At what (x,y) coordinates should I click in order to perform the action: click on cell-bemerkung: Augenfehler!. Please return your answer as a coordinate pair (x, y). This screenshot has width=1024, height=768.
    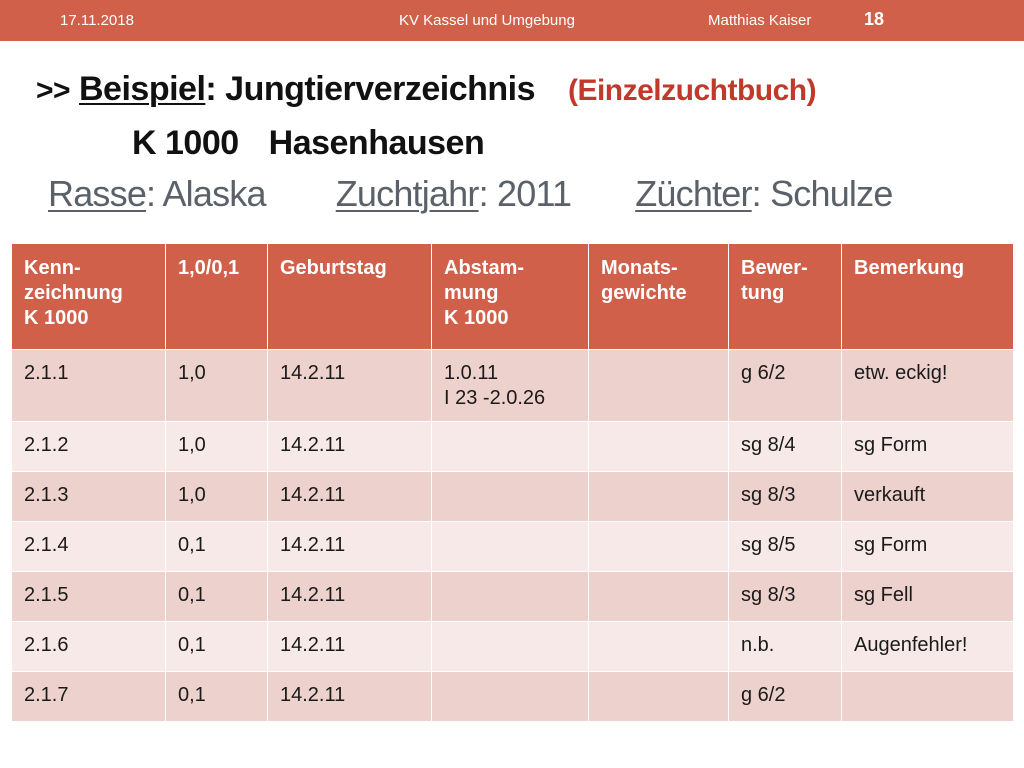
    Looking at the image, I should click on (927, 646).